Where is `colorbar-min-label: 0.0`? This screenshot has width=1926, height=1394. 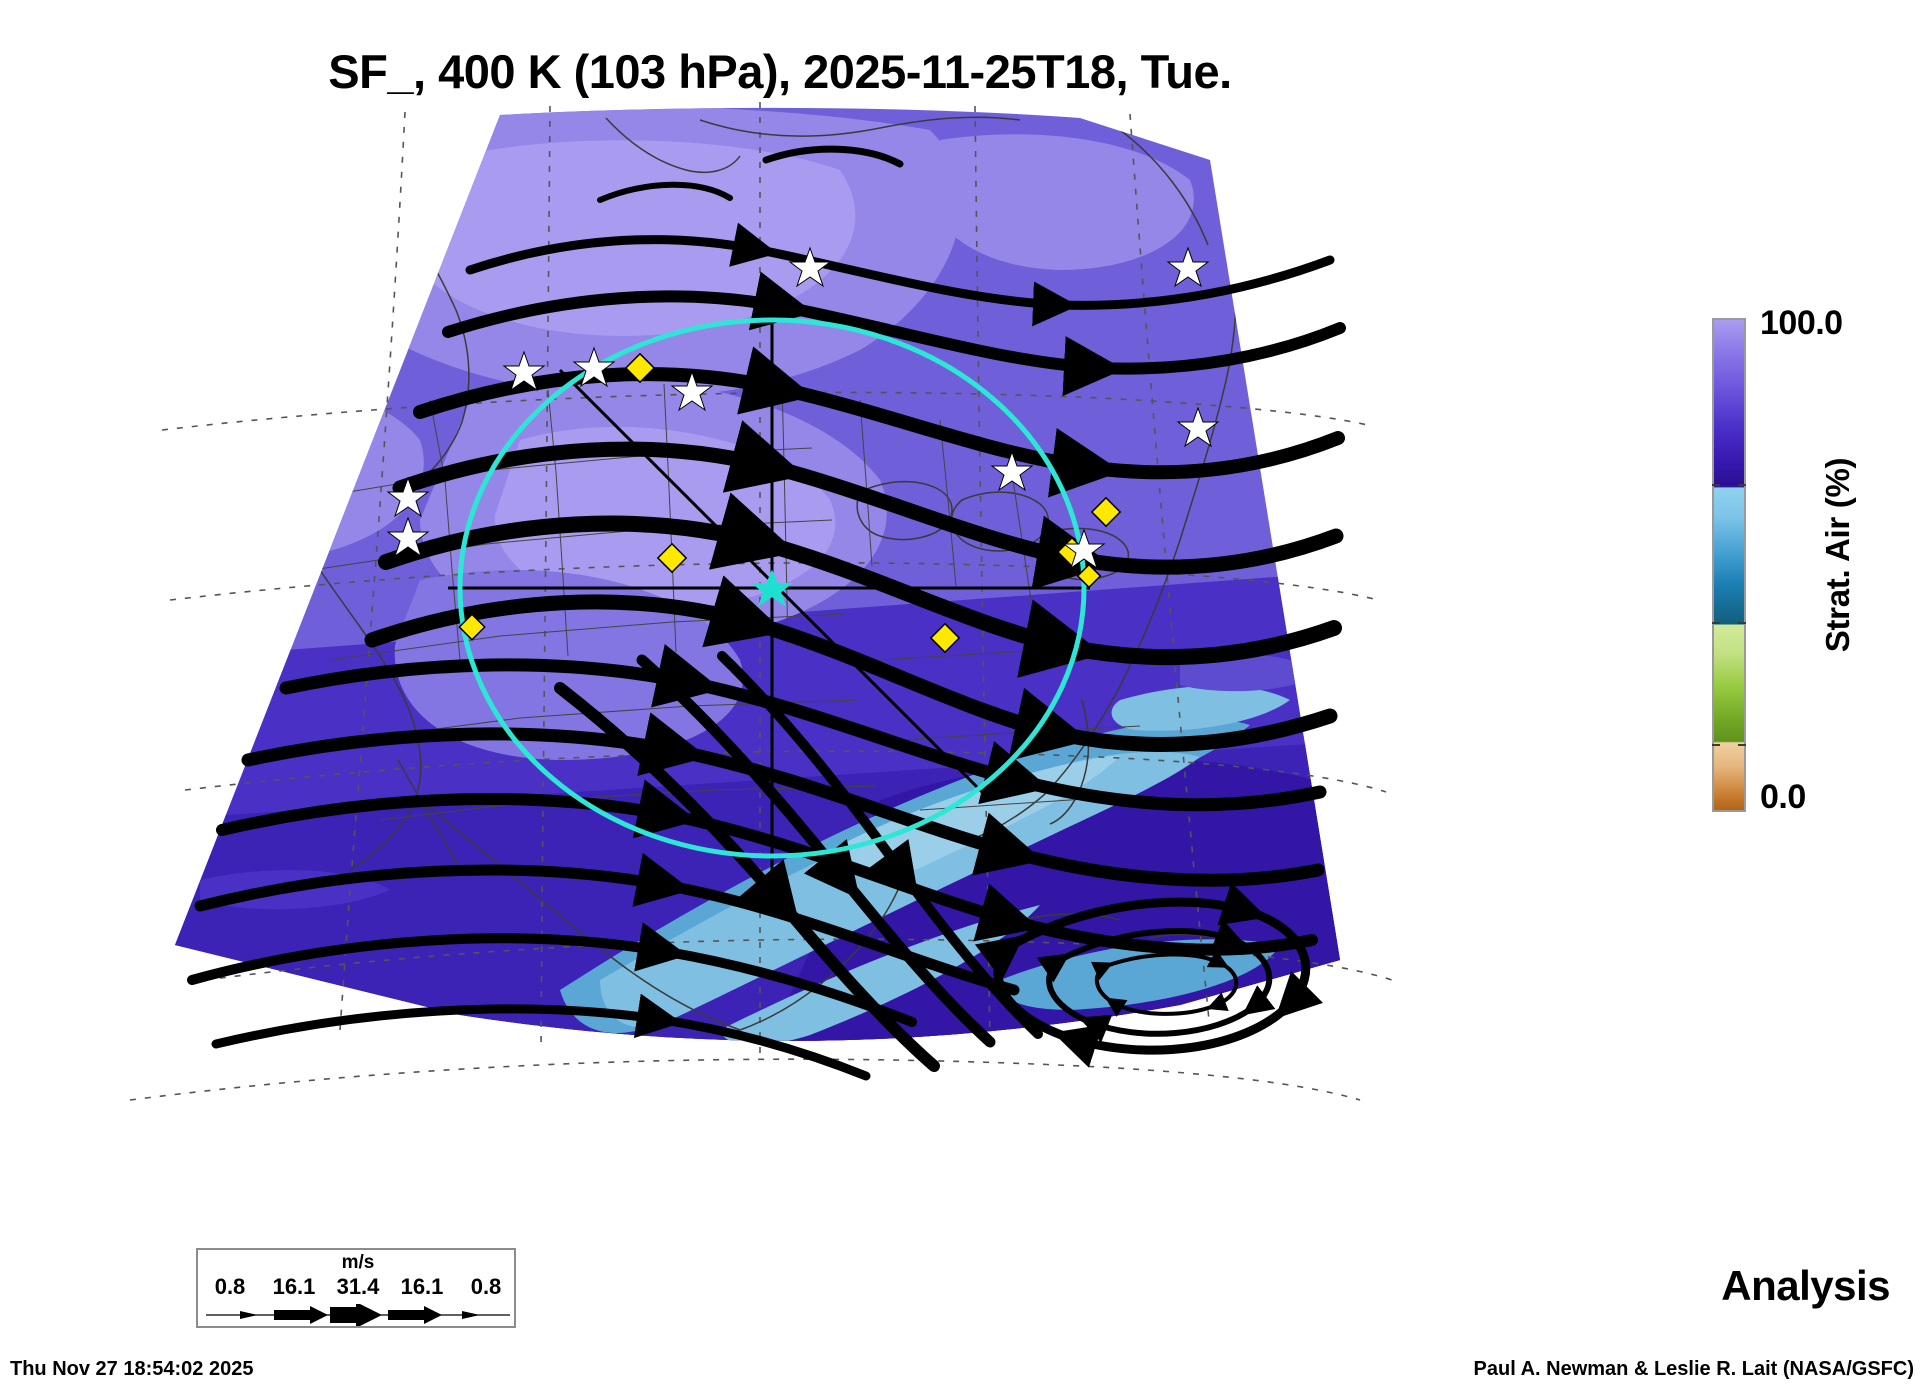 colorbar-min-label: 0.0 is located at coordinates (1783, 797).